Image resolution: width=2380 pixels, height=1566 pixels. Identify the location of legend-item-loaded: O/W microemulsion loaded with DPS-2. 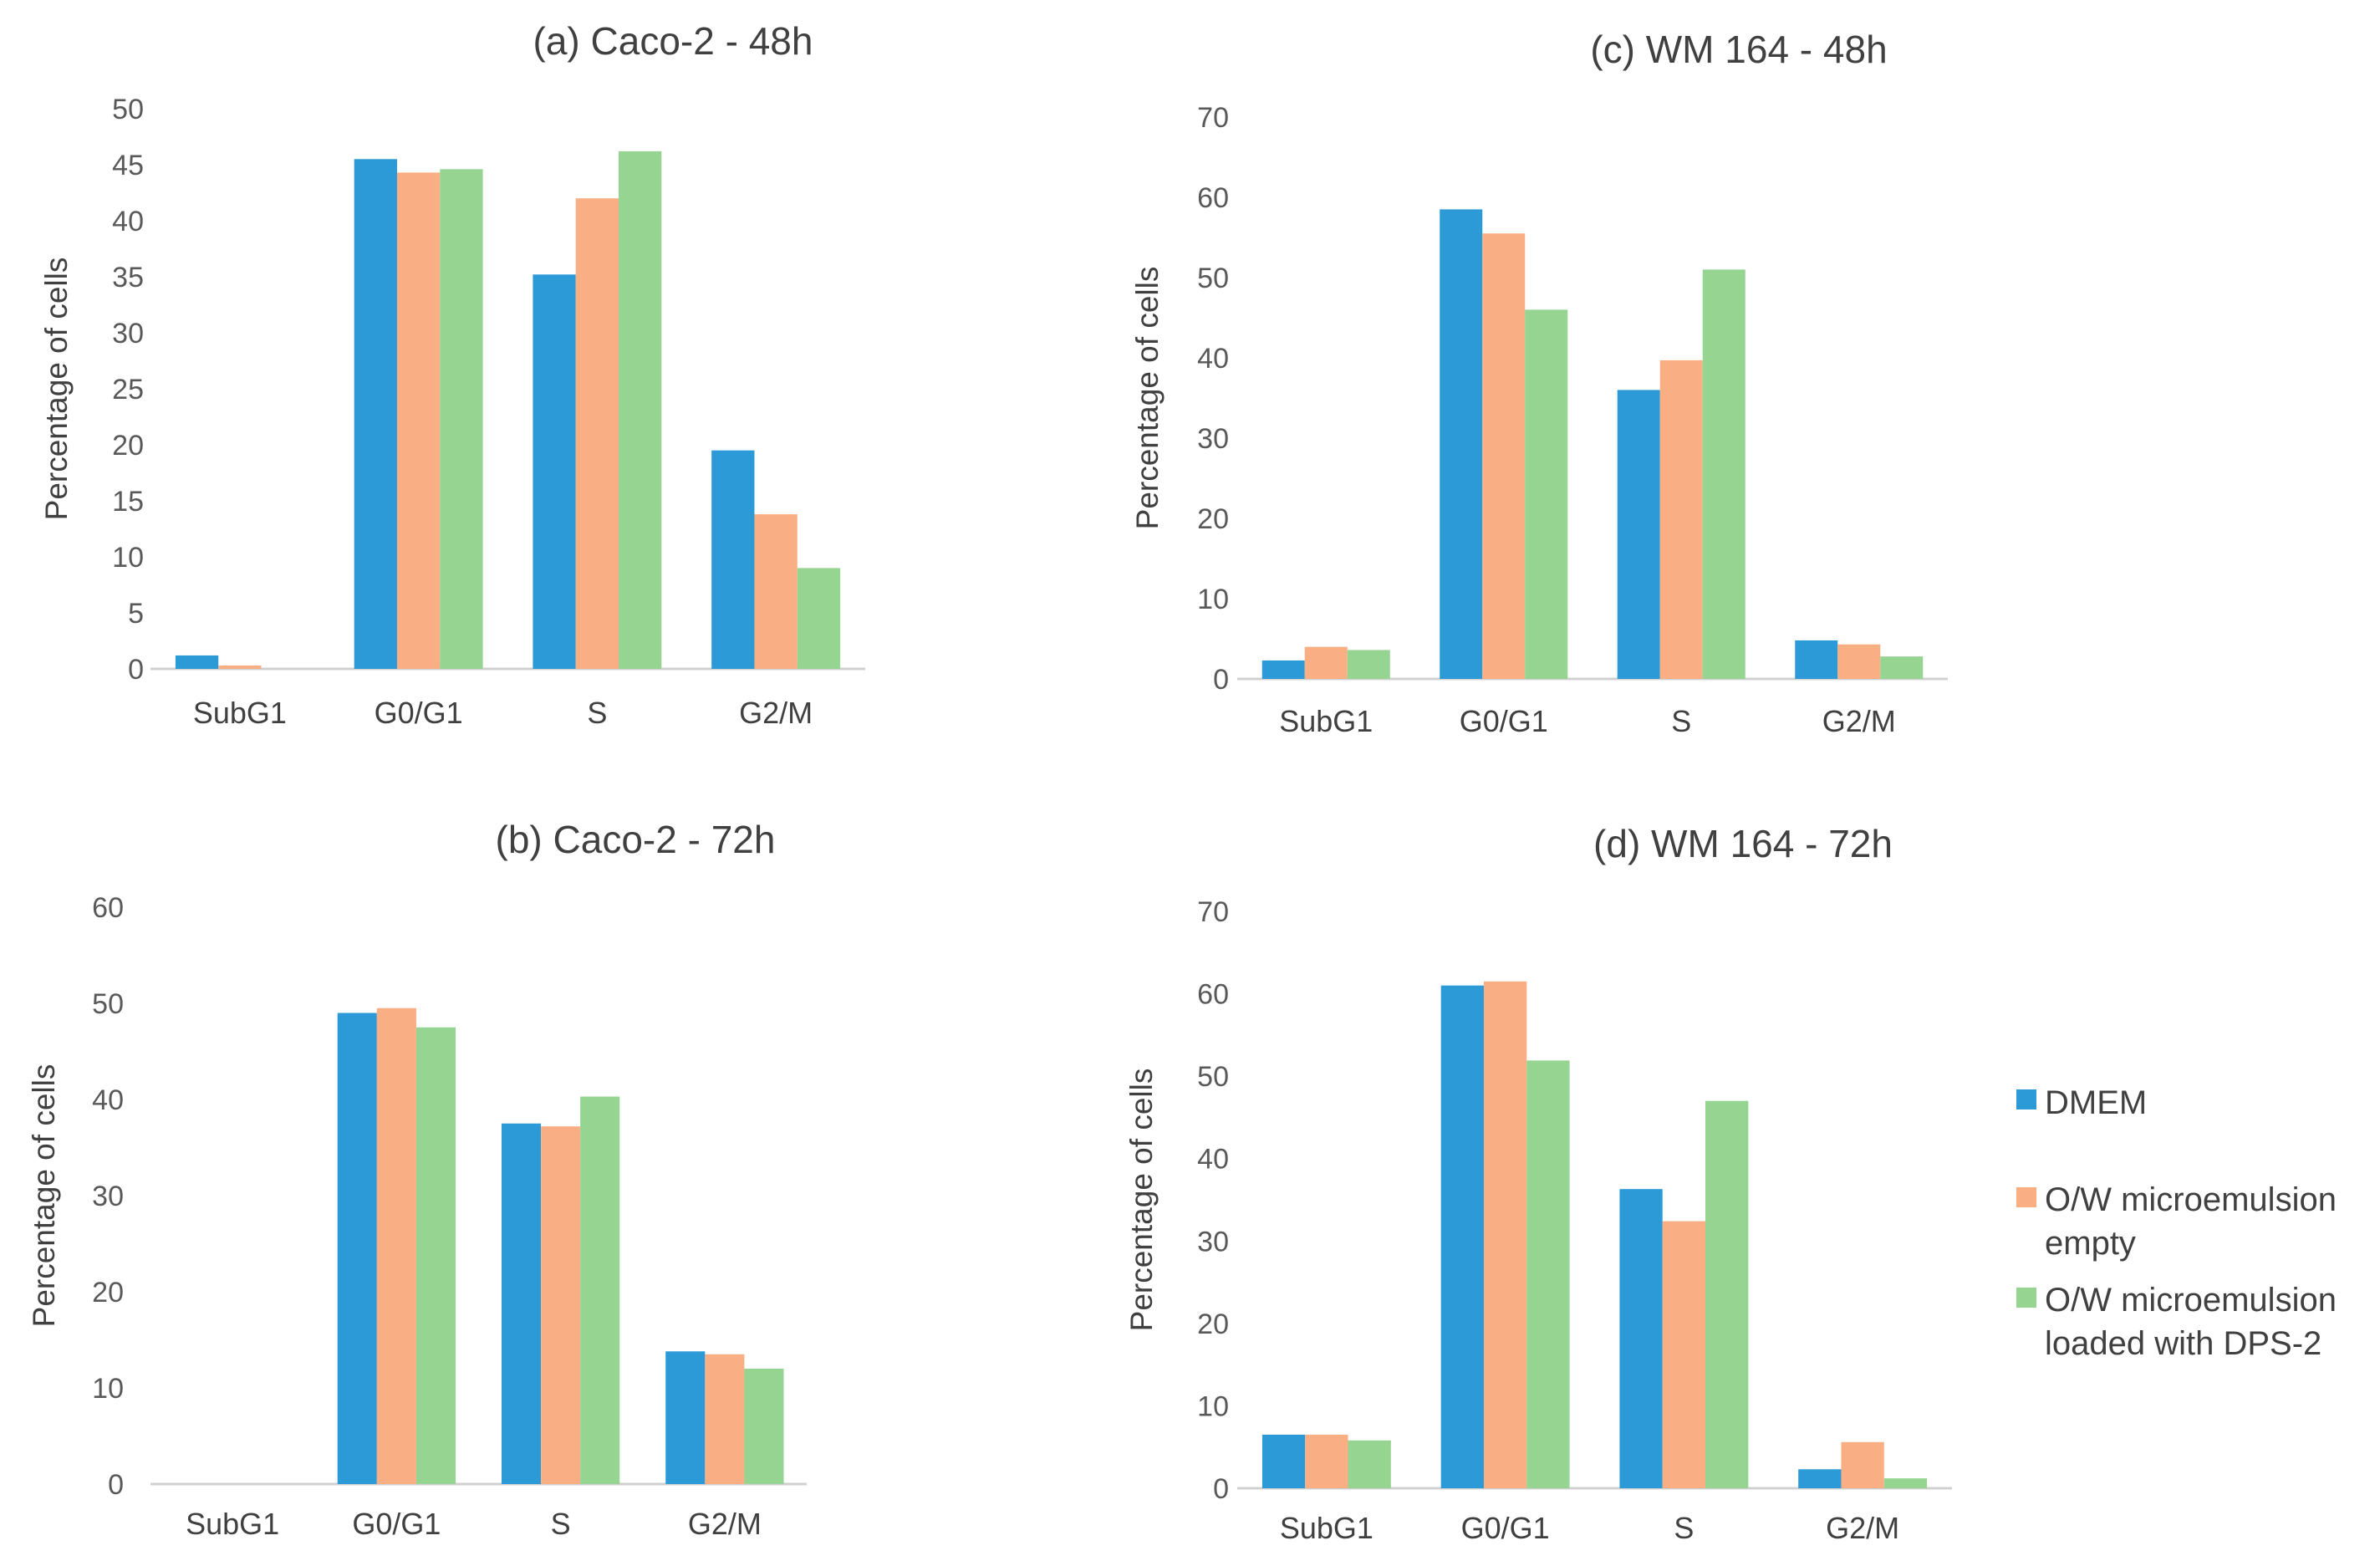
(2176, 1322).